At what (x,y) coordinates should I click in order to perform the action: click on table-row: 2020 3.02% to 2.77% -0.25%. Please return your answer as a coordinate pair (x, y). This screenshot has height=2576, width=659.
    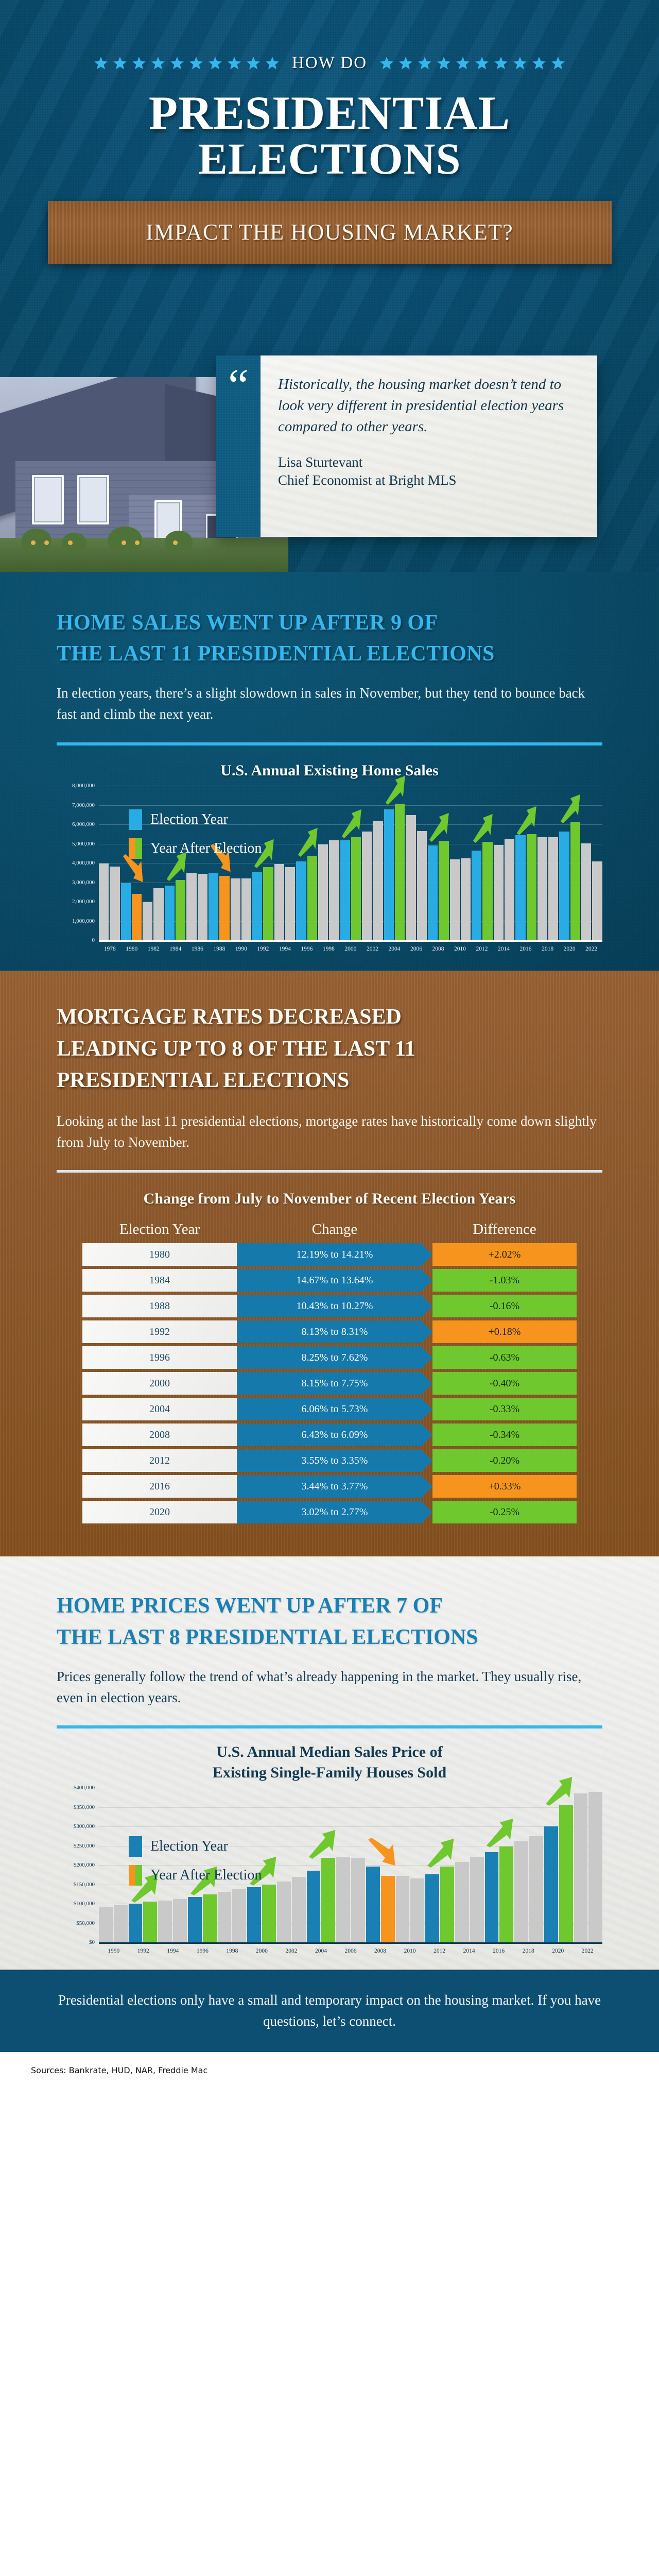
    Looking at the image, I should click on (329, 1512).